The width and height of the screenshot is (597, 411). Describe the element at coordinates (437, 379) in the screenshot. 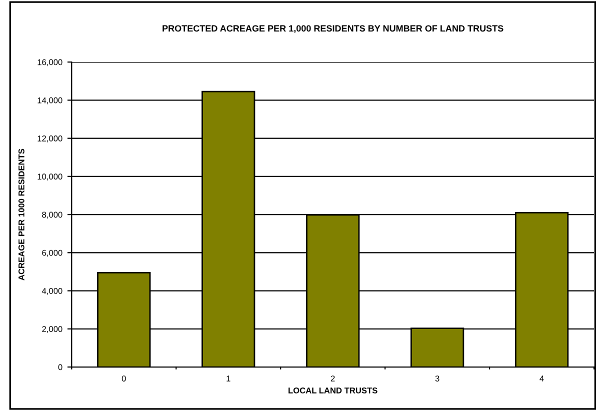

I see `x-tick-label: 3` at that location.